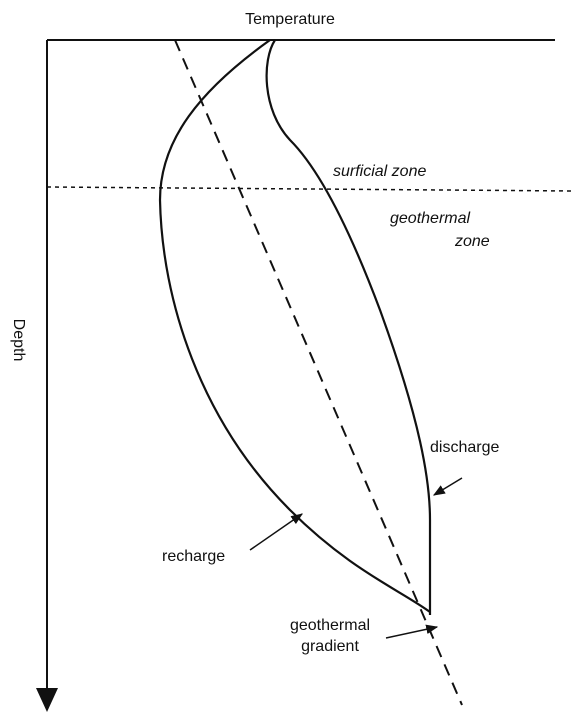  I want to click on gradient-label: geothermal, so click(330, 625).